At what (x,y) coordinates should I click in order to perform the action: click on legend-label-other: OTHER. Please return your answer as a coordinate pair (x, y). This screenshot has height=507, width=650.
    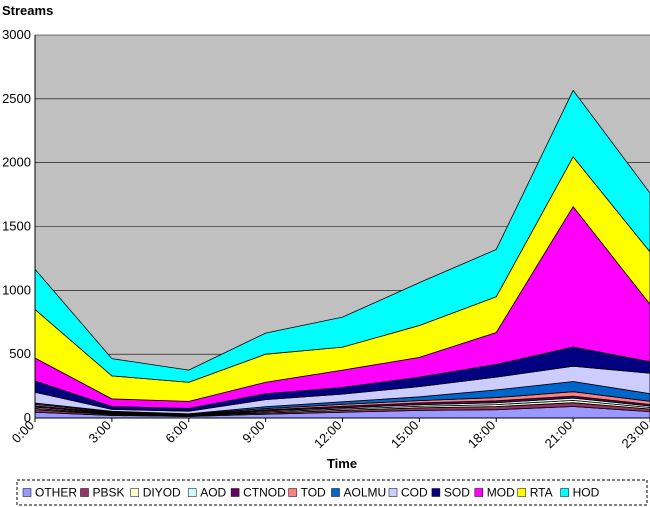
    Looking at the image, I should click on (56, 493).